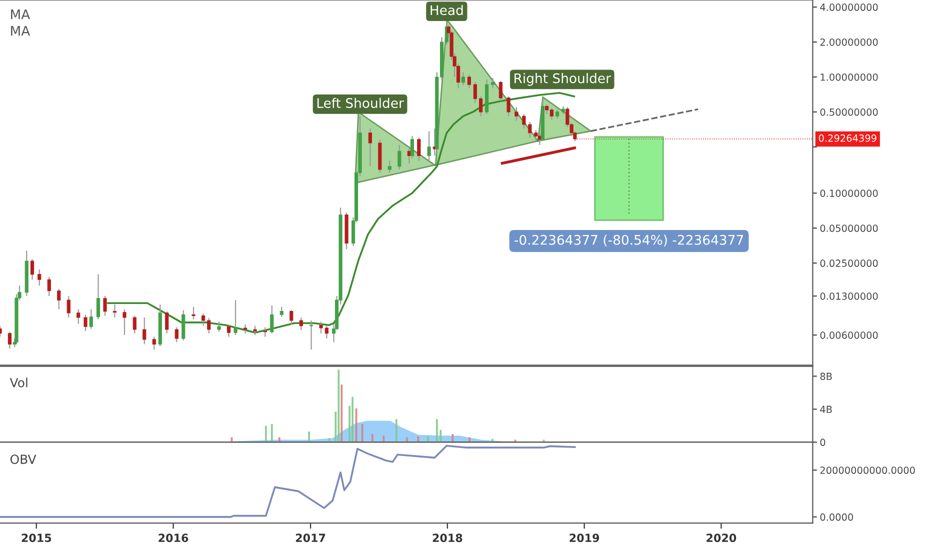 The width and height of the screenshot is (932, 550). I want to click on text: OBV, so click(23, 459).